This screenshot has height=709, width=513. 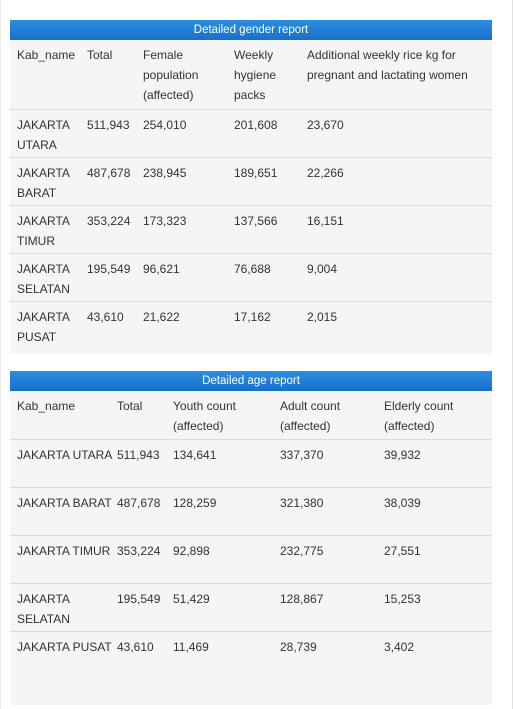 What do you see at coordinates (256, 172) in the screenshot?
I see `cell-hygiene: 189,651` at bounding box center [256, 172].